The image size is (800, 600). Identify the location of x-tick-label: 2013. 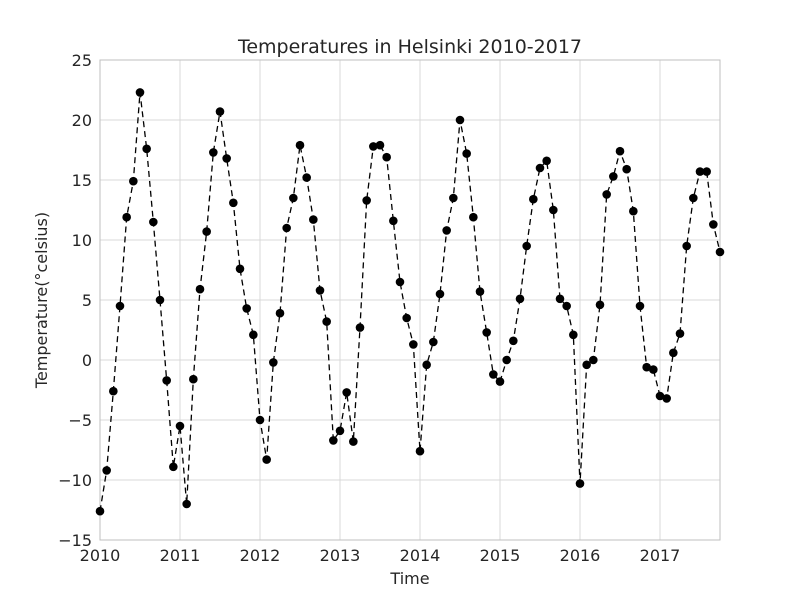
(340, 555).